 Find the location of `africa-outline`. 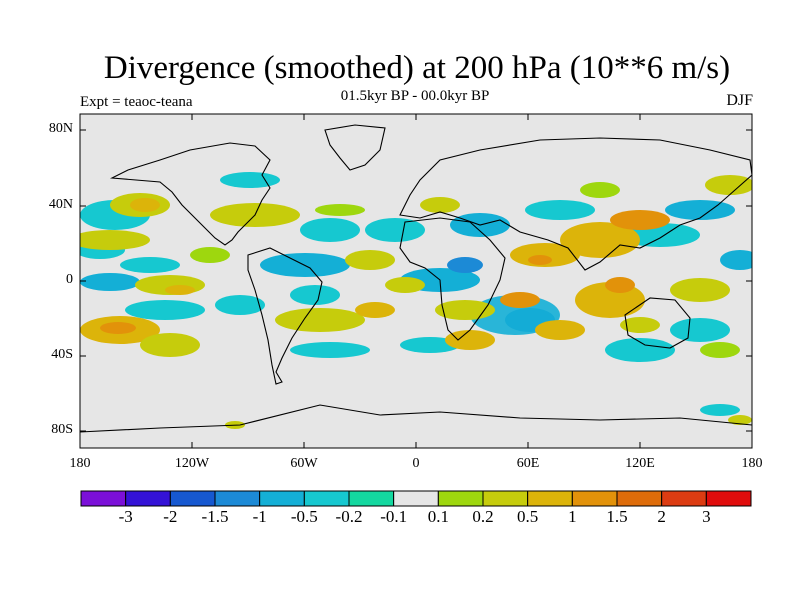

africa-outline is located at coordinates (452, 279).